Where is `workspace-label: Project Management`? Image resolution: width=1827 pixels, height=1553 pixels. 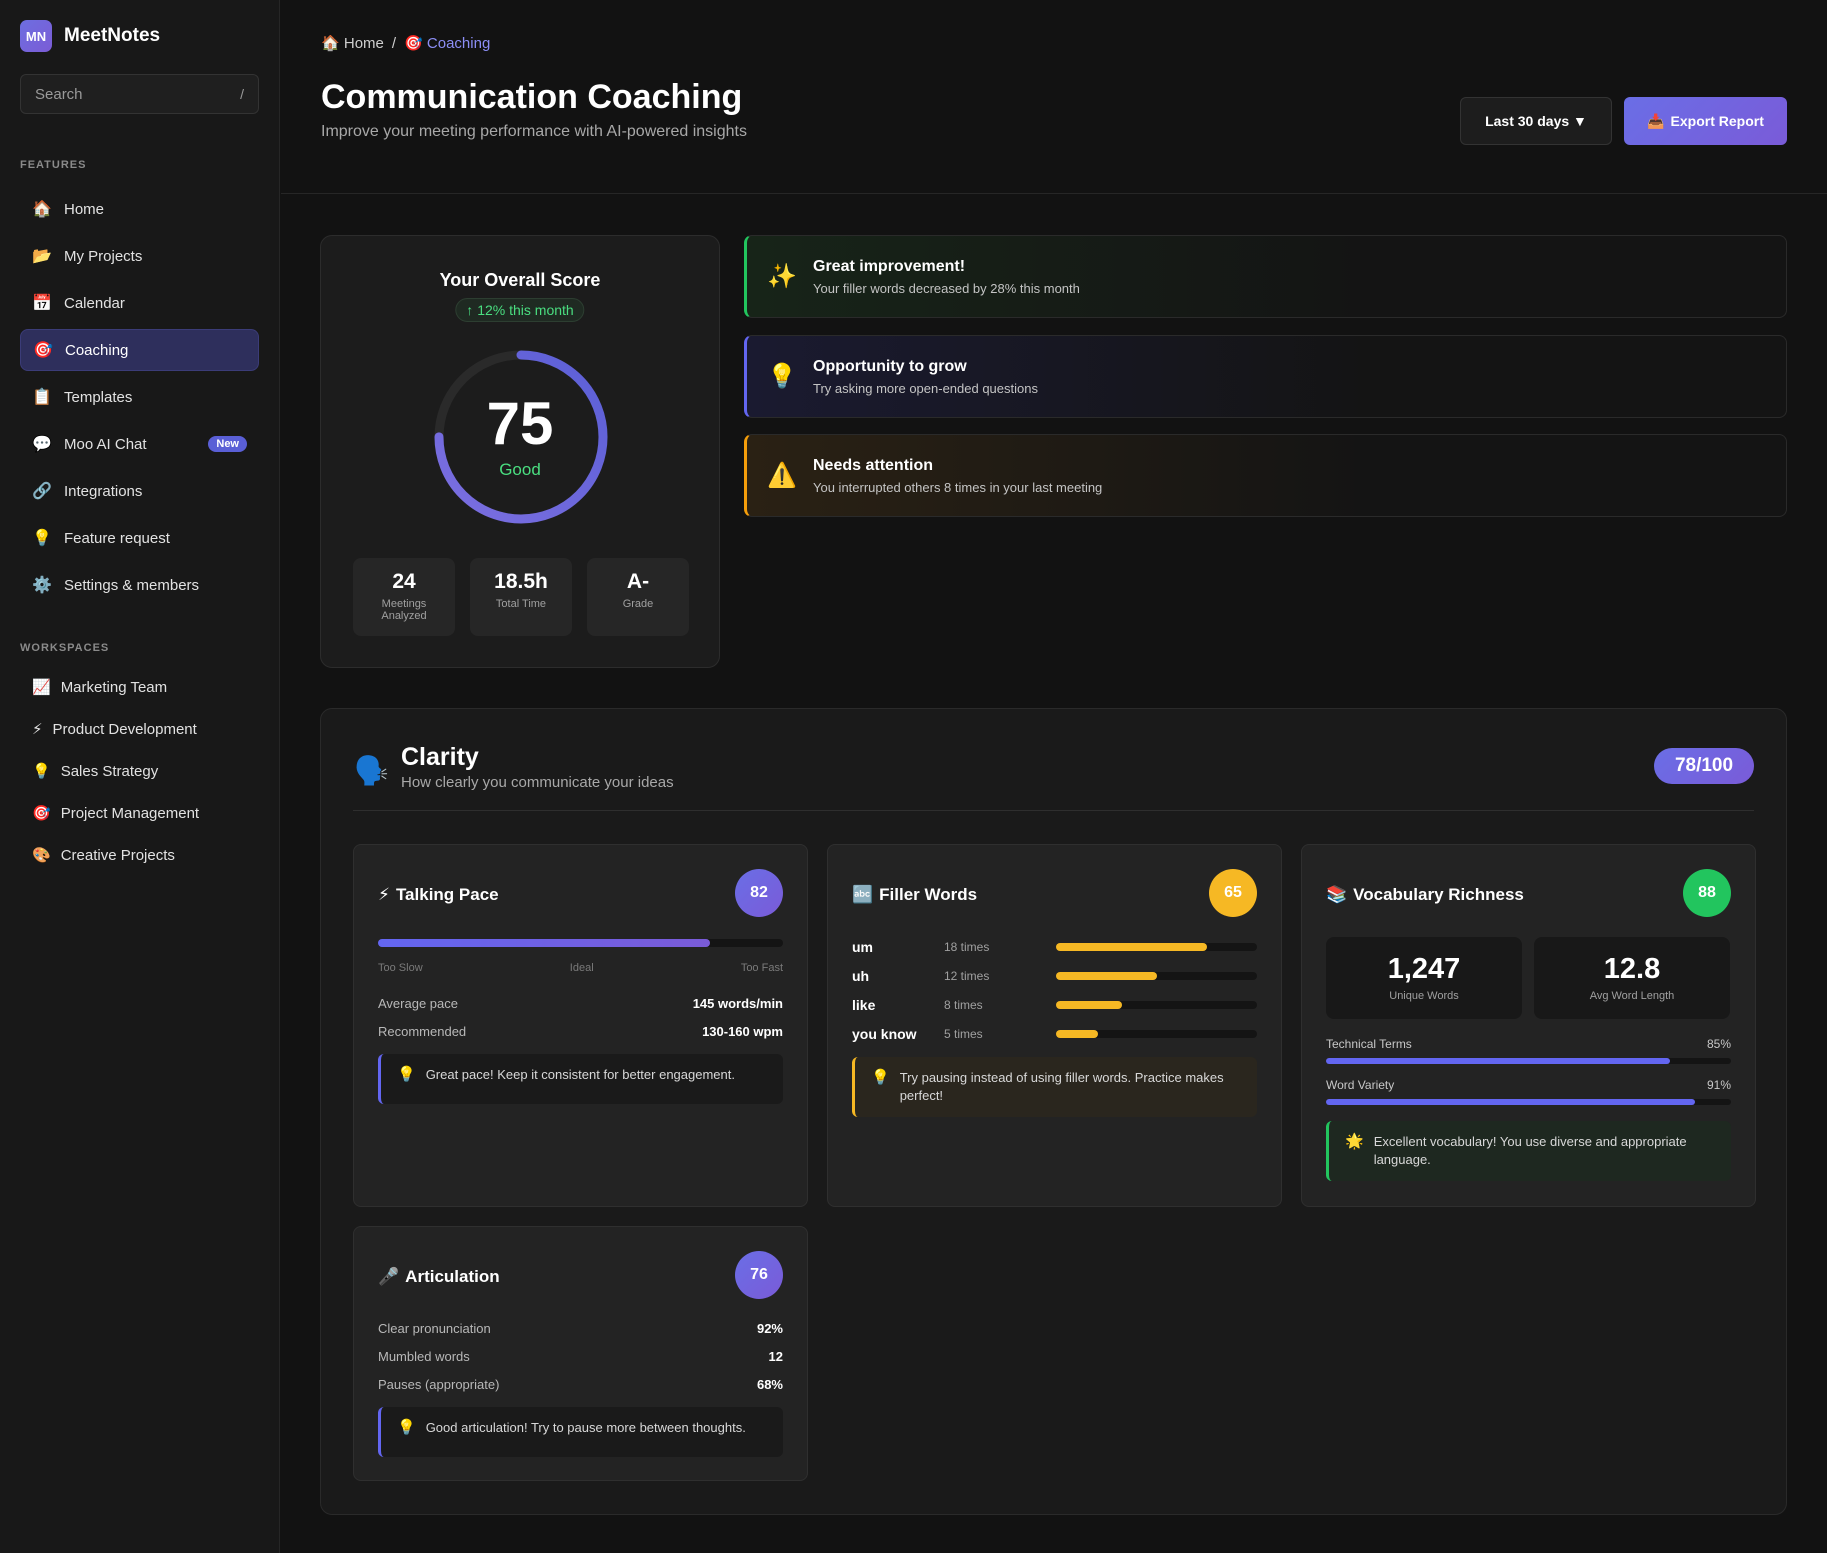 workspace-label: Project Management is located at coordinates (130, 813).